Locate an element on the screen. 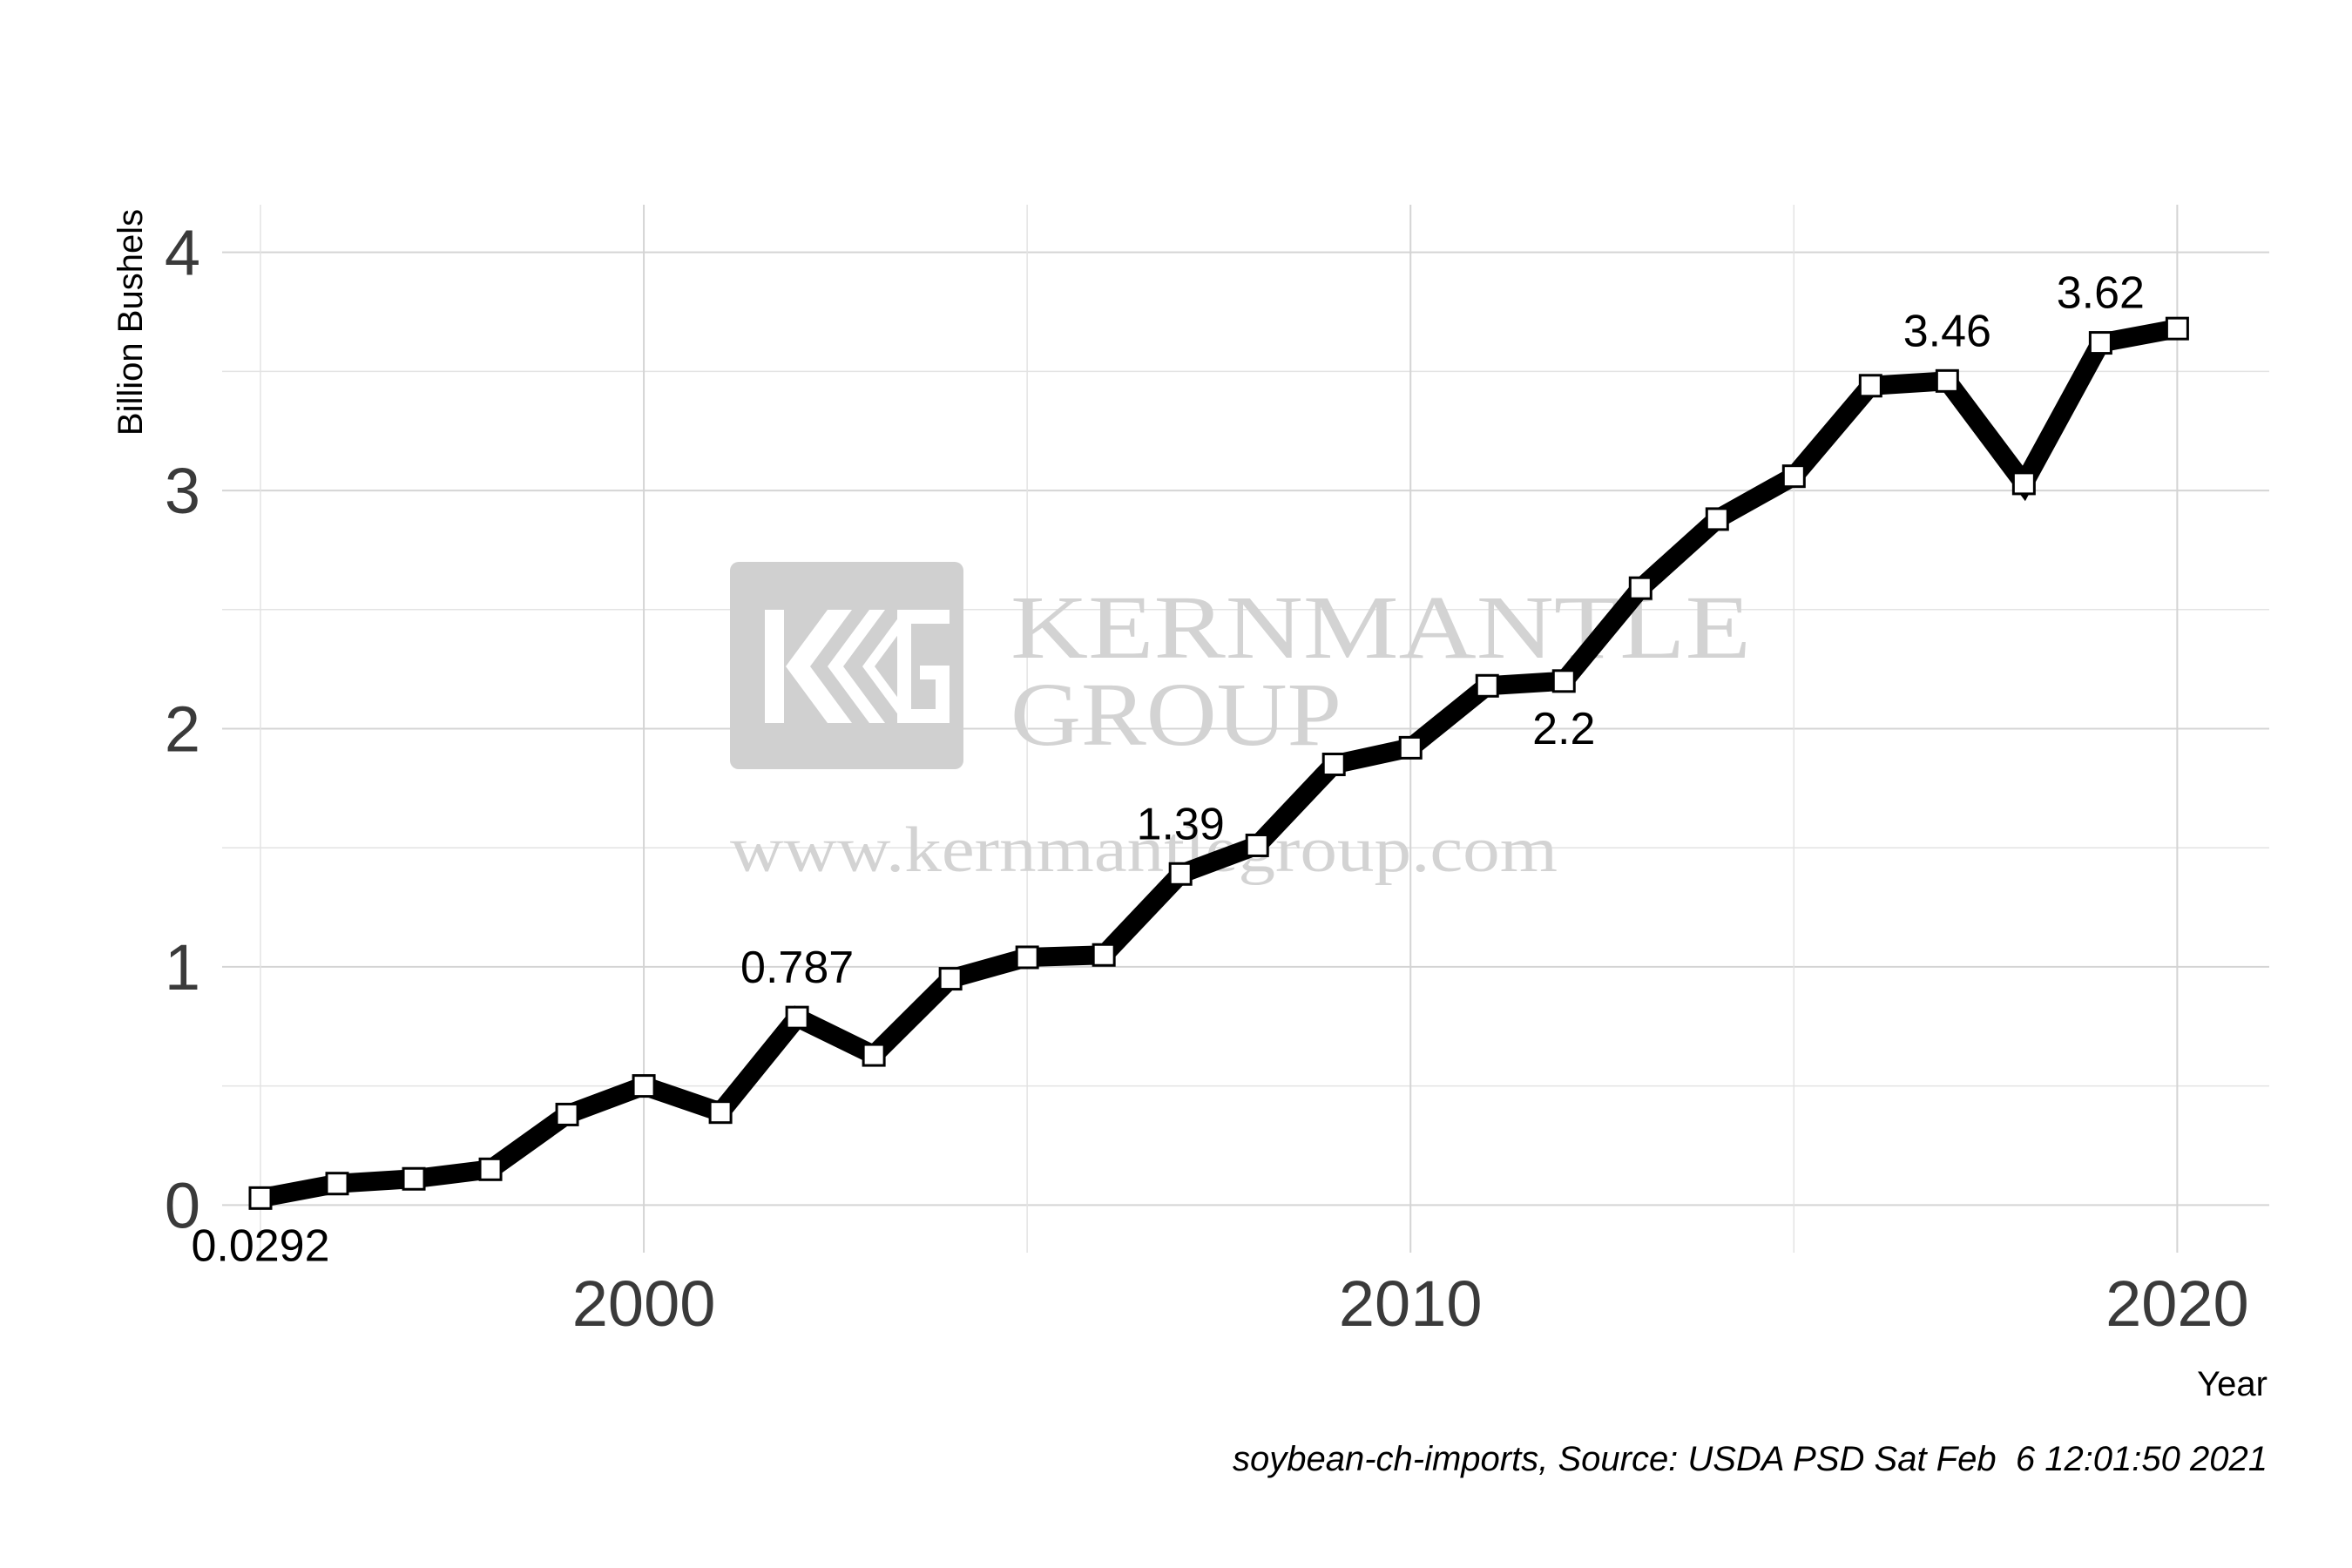  x-tick-label: 2000 is located at coordinates (644, 1303).